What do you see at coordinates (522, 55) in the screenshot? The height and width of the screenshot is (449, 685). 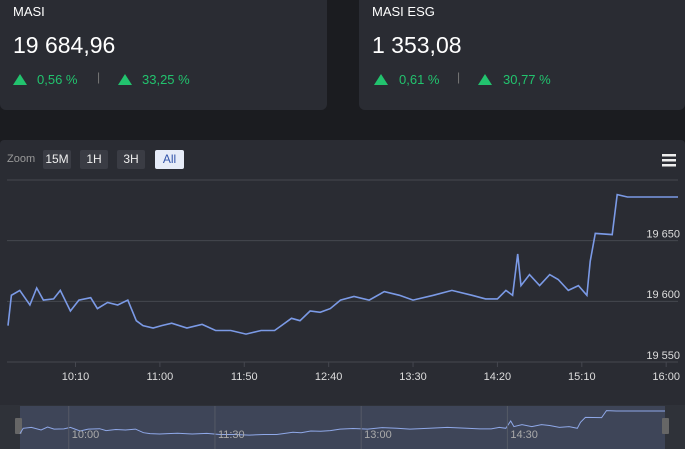 I see `index-card: MASI ESG 1 353,08 0,61 % | 30,77 %` at bounding box center [522, 55].